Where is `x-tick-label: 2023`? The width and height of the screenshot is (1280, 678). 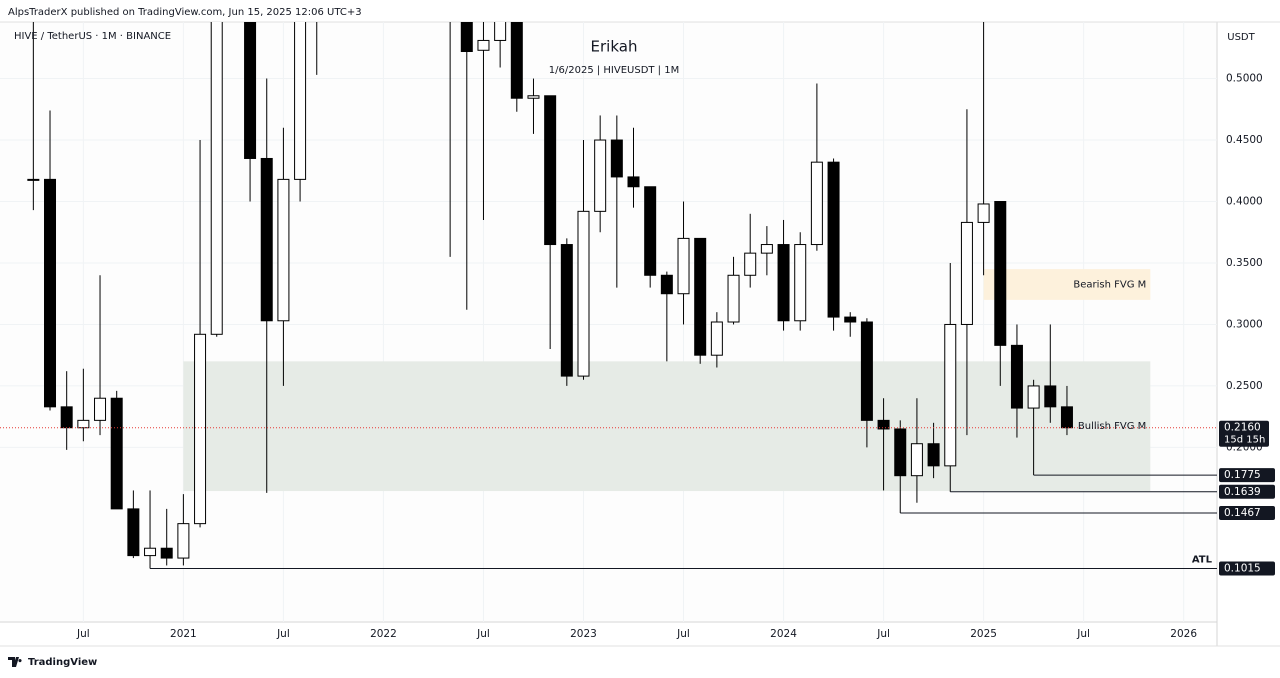
x-tick-label: 2023 is located at coordinates (583, 634).